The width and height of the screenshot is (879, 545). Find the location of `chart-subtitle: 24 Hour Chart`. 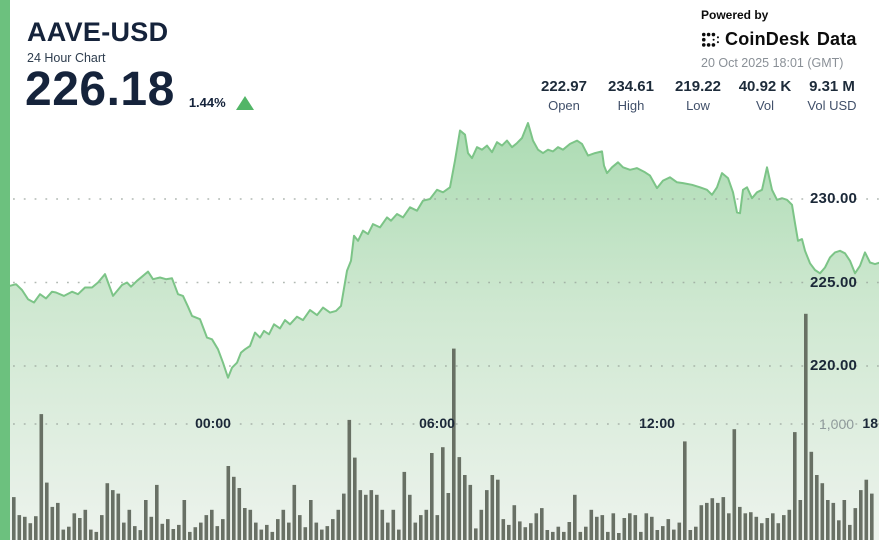

chart-subtitle: 24 Hour Chart is located at coordinates (66, 57).